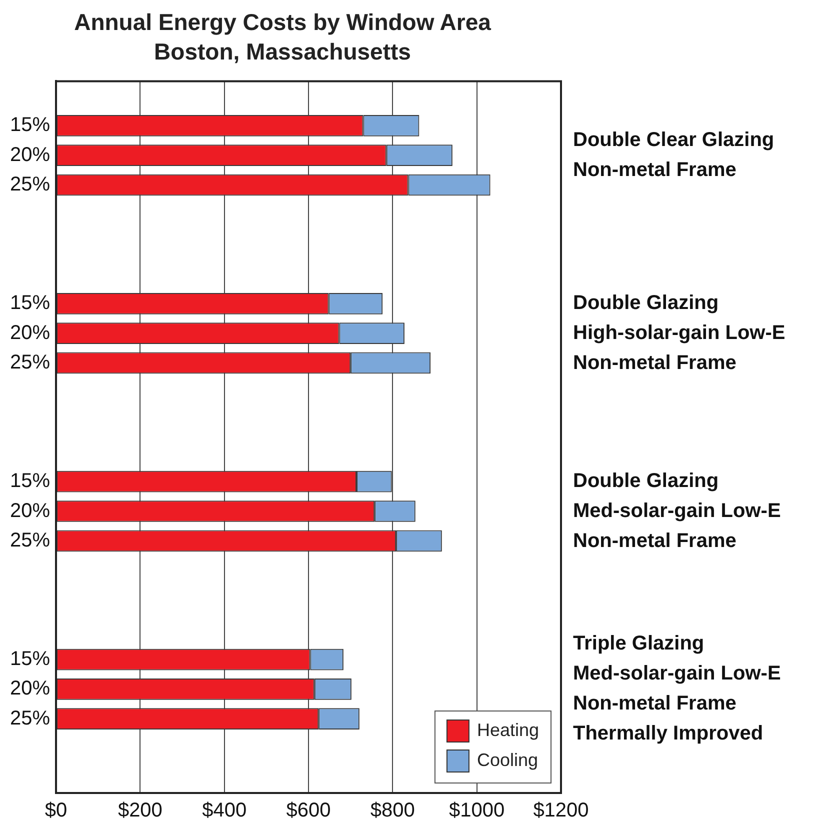 This screenshot has height=835, width=836. What do you see at coordinates (56, 811) in the screenshot?
I see `x-tick-label: $0` at bounding box center [56, 811].